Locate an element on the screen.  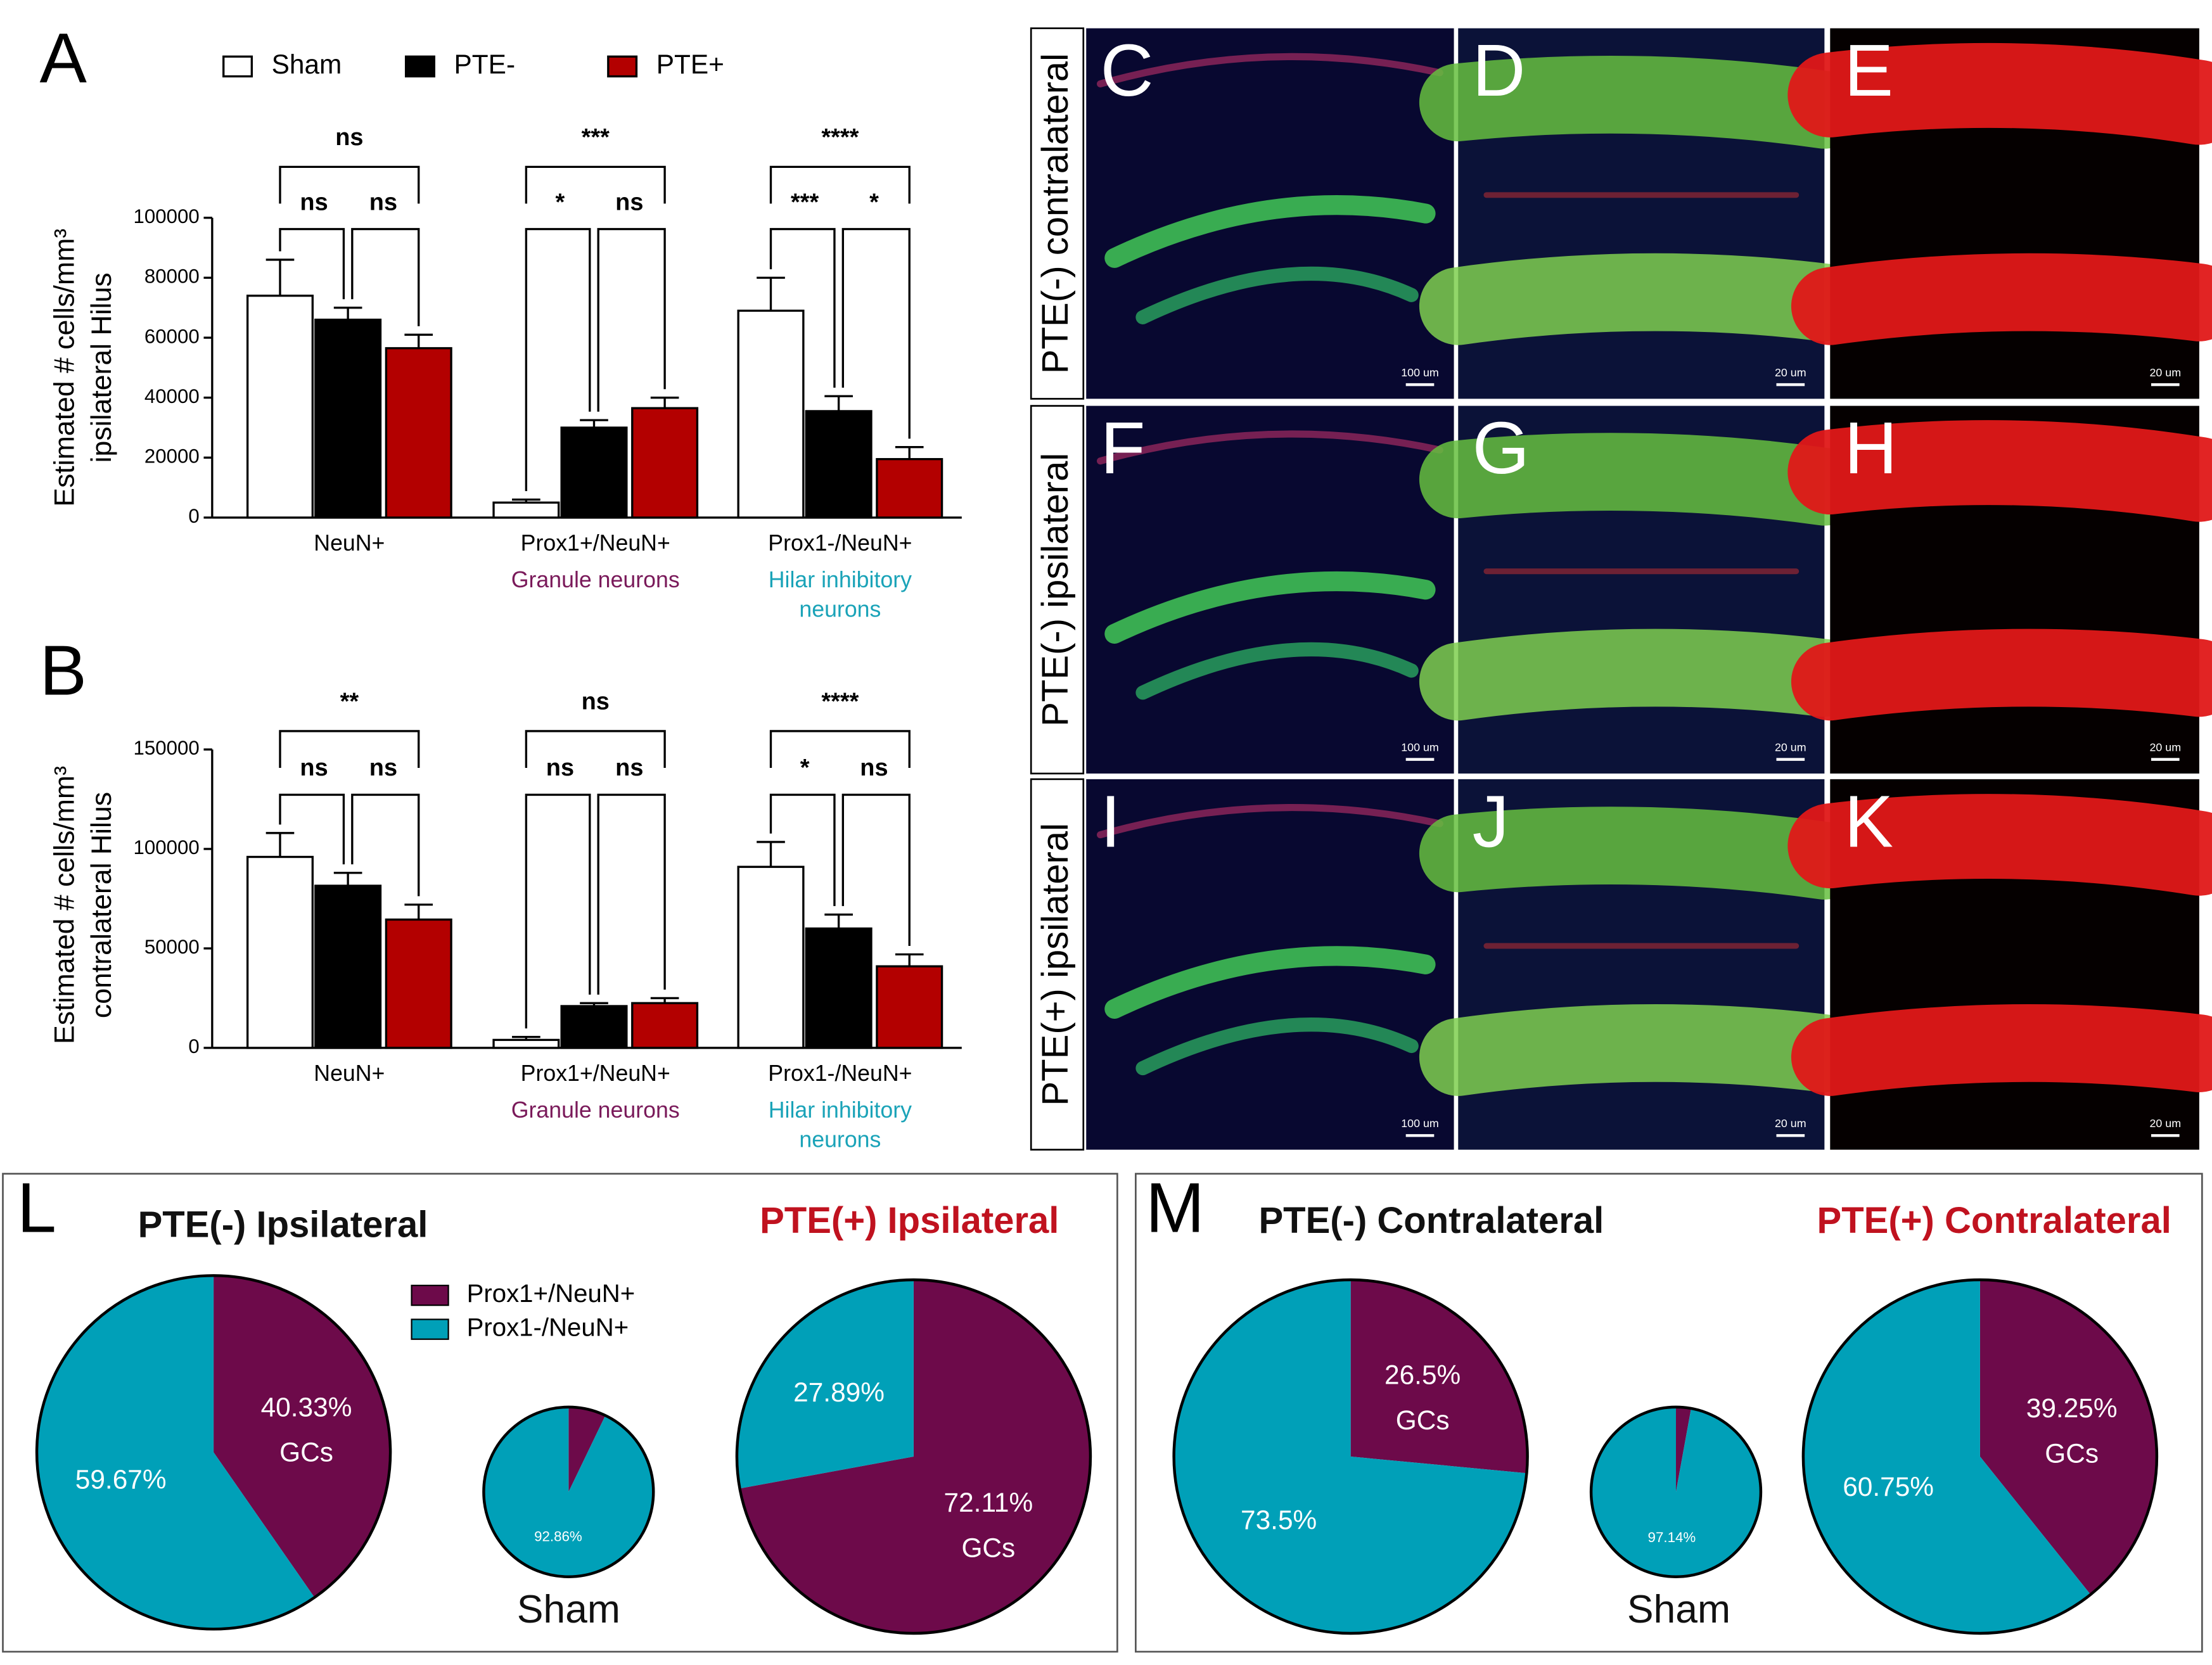
y-tick-label: 40000 is located at coordinates (172, 396).